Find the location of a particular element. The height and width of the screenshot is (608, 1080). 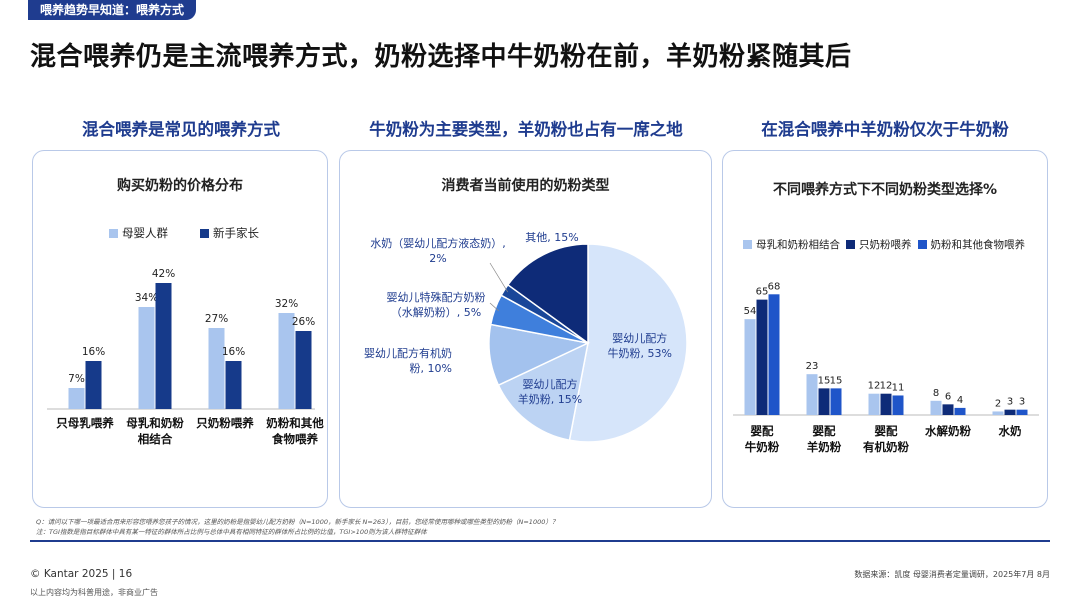

legend-label: 母婴人群 is located at coordinates (145, 233).